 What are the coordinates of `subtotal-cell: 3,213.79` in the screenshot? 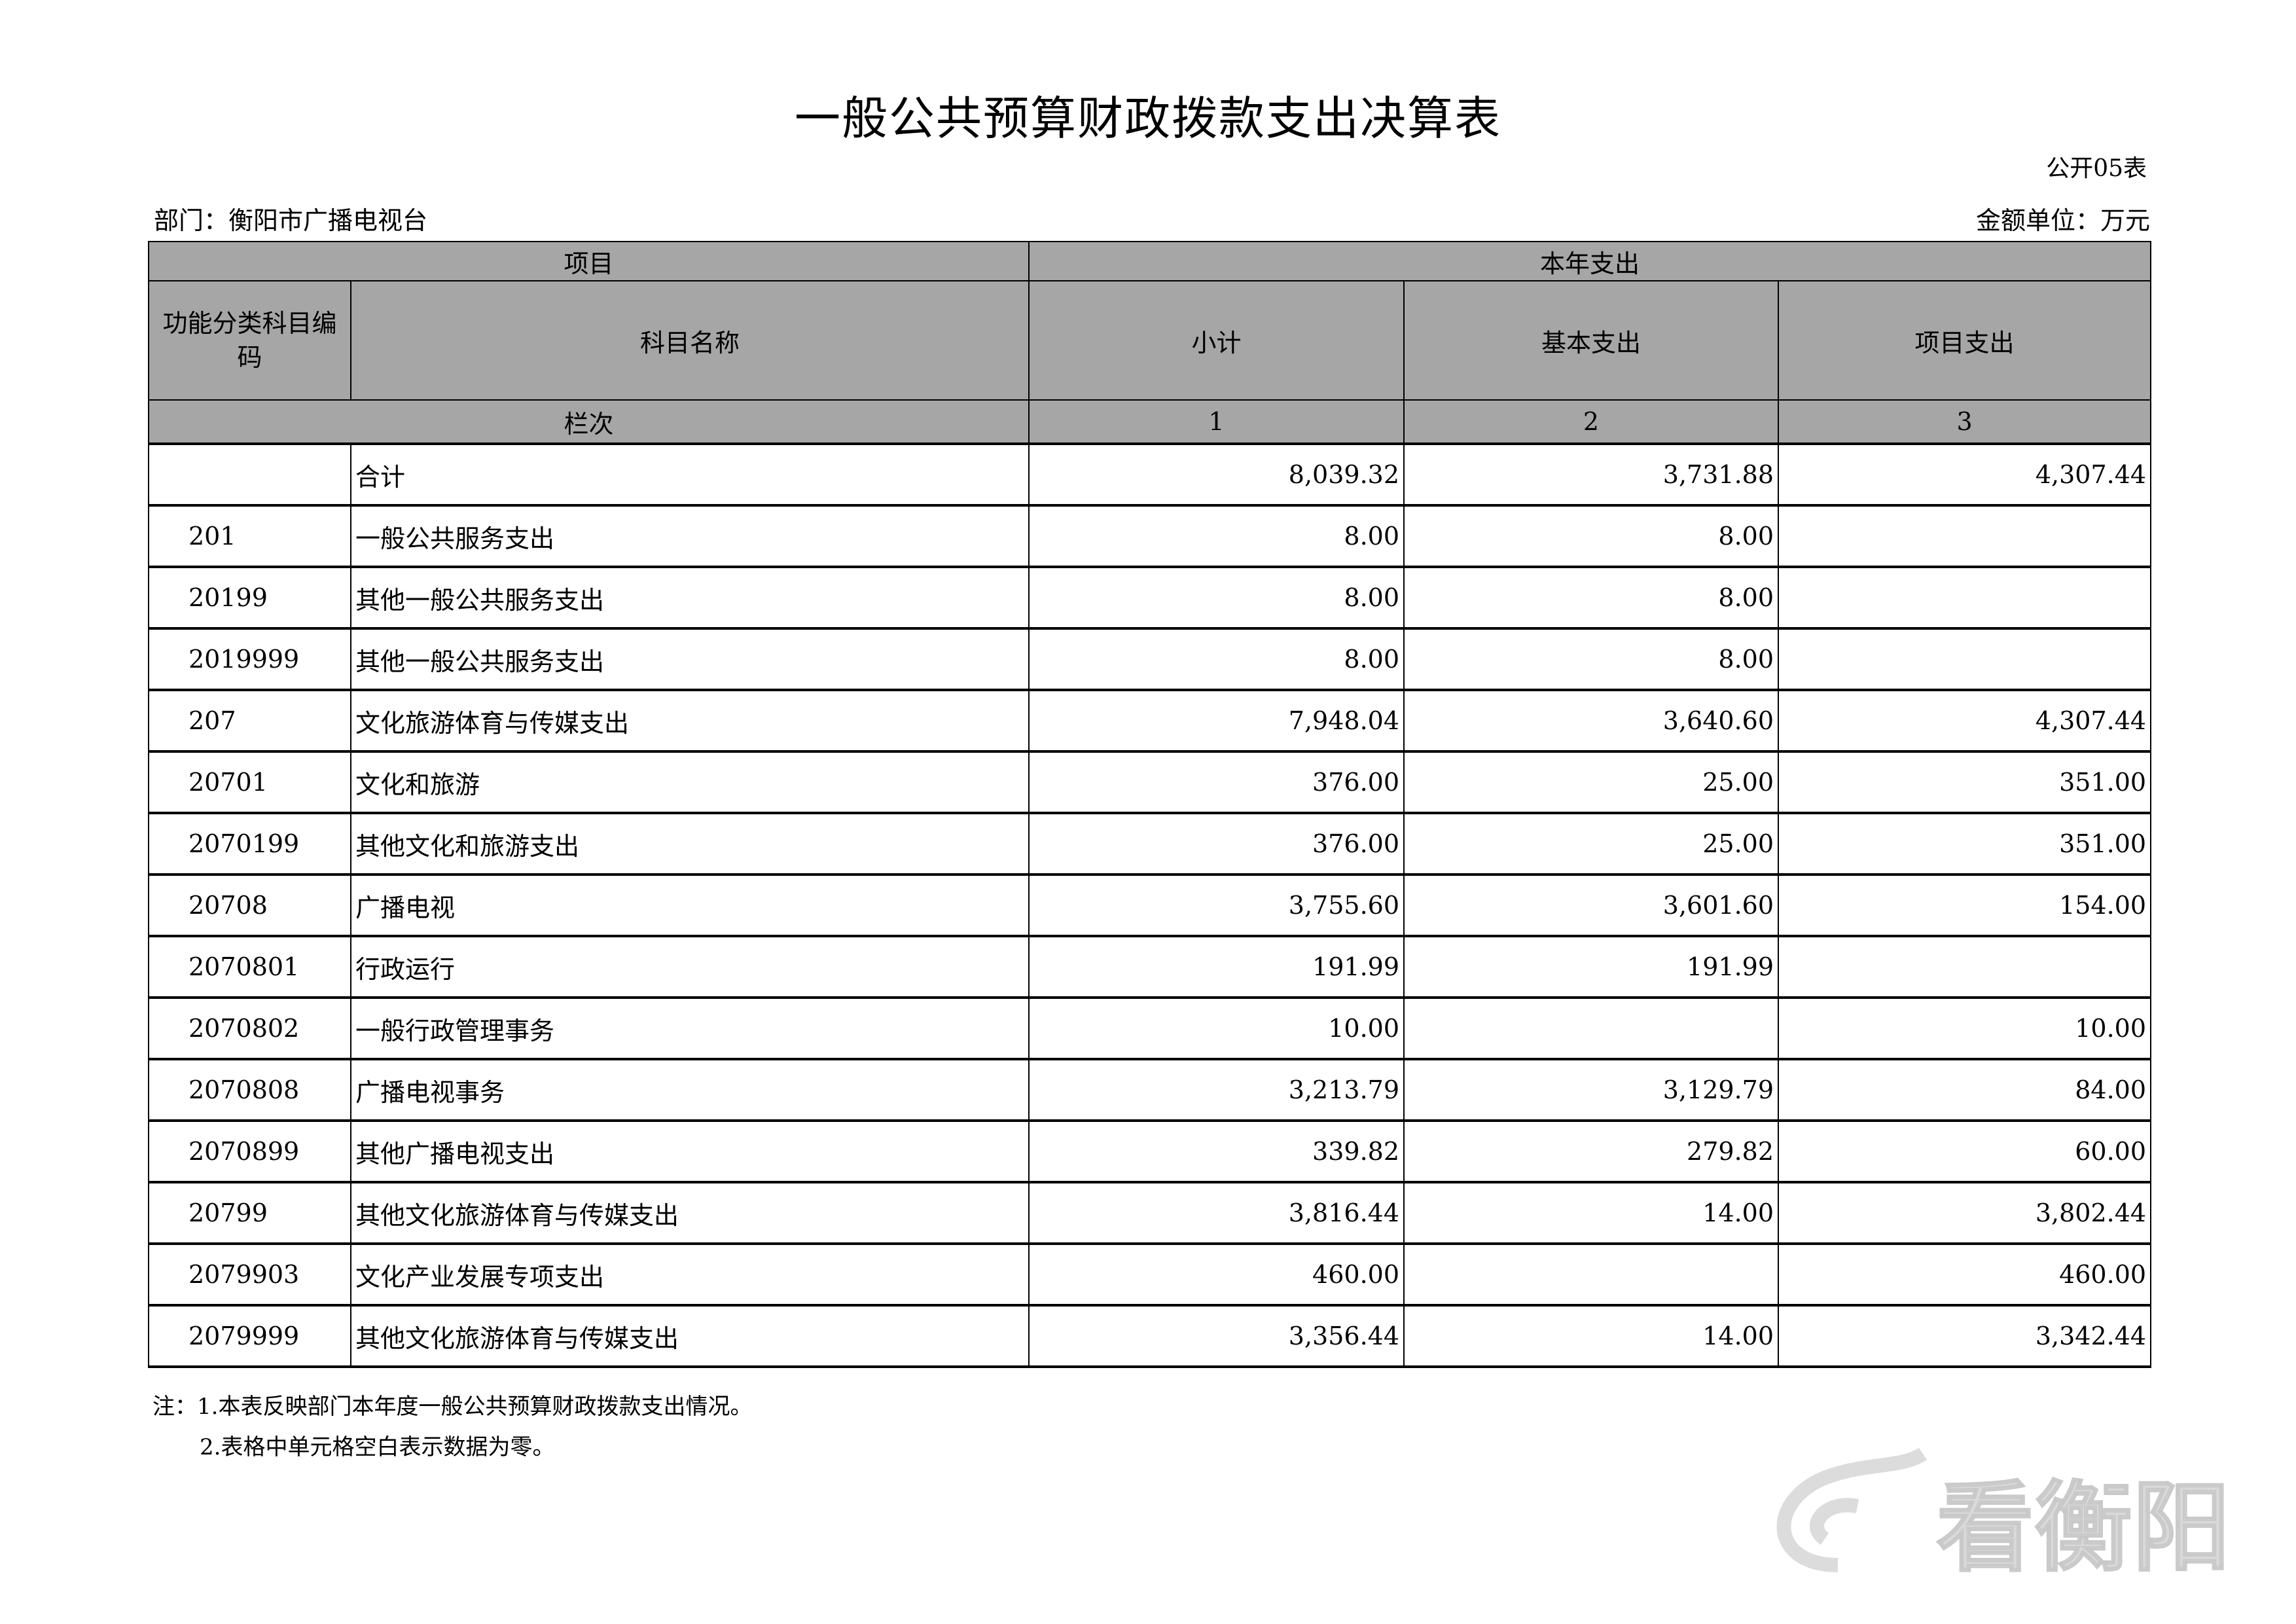 It's located at (1216, 1090).